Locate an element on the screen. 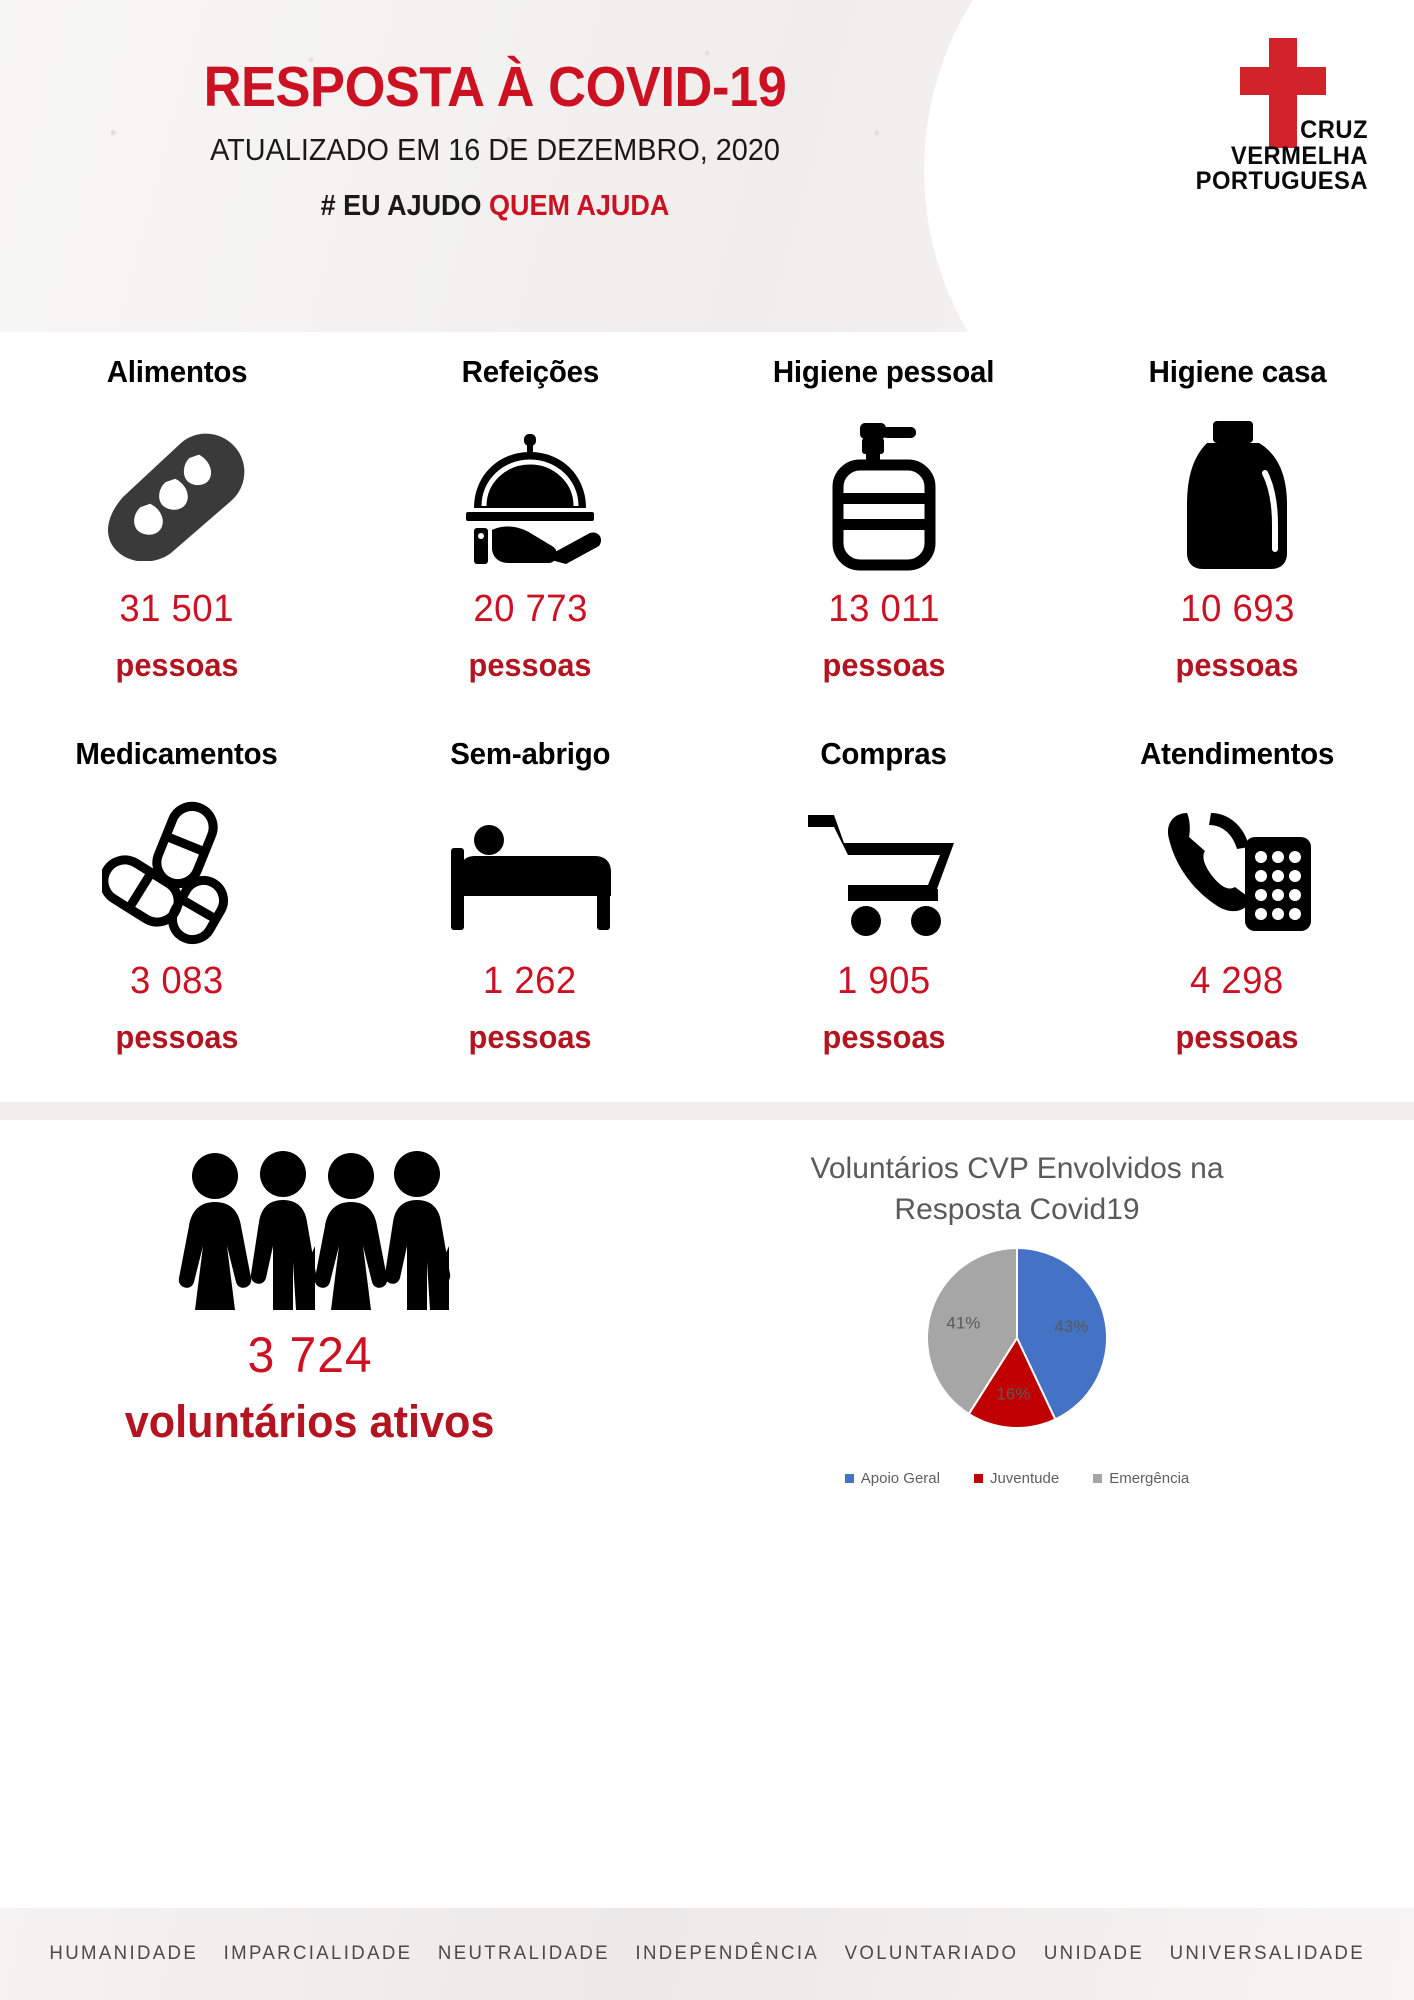 This screenshot has height=2000, width=1414. stat-label: Compras is located at coordinates (884, 753).